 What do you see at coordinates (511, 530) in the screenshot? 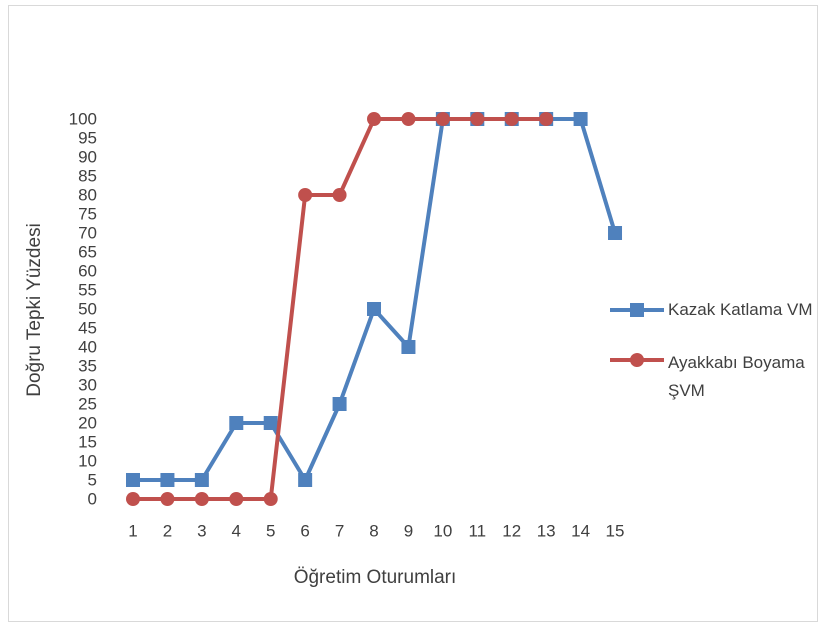
I see `x-tick-label: 12` at bounding box center [511, 530].